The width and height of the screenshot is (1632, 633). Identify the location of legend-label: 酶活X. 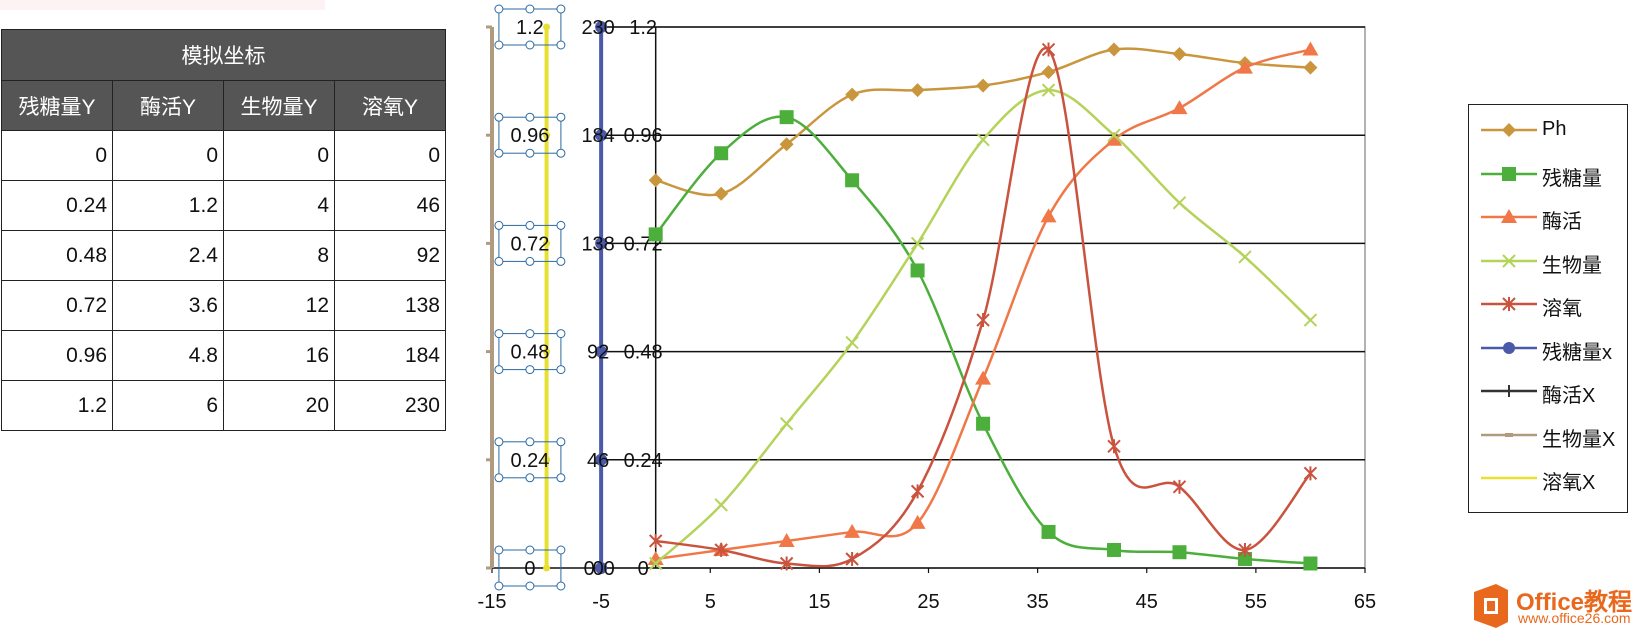
(1569, 396).